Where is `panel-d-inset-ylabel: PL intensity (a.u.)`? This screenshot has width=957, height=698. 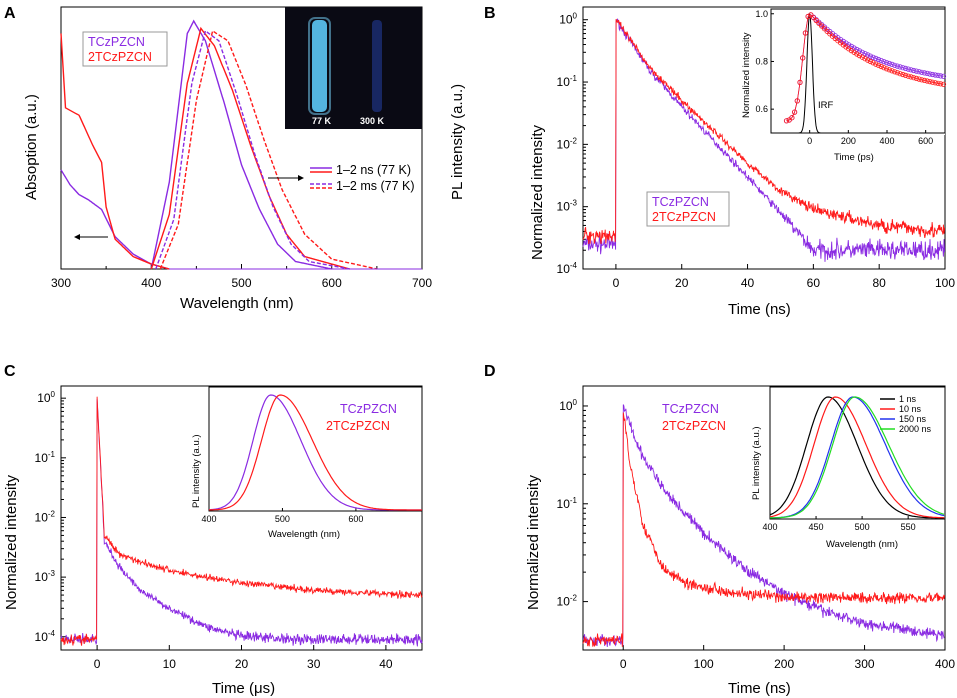 panel-d-inset-ylabel: PL intensity (a.u.) is located at coordinates (756, 463).